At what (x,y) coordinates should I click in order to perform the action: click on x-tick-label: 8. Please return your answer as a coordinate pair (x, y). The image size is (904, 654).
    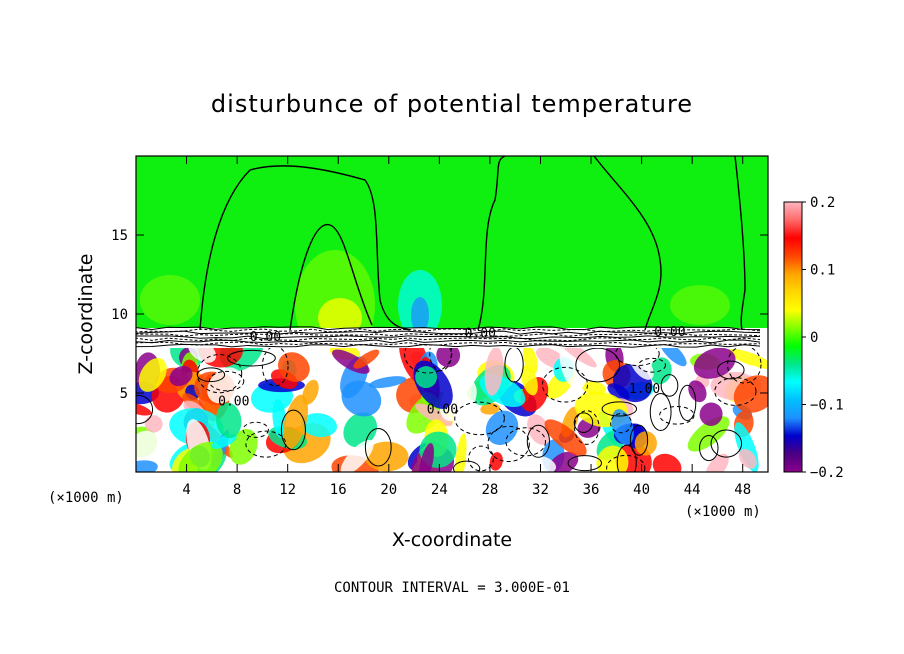
    Looking at the image, I should click on (237, 490).